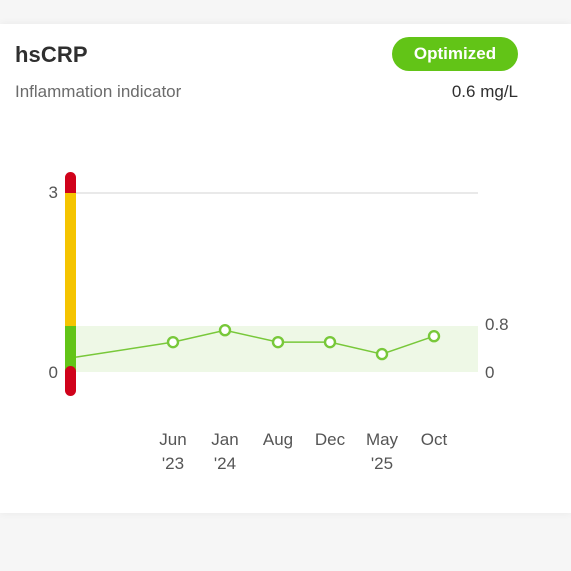 This screenshot has width=571, height=571. I want to click on range-bar-elevated, so click(70, 260).